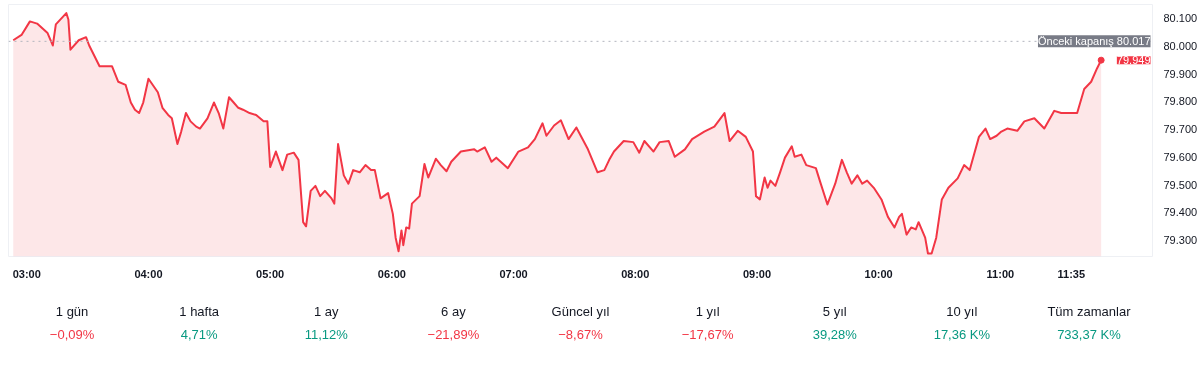 The height and width of the screenshot is (378, 1200). What do you see at coordinates (1089, 312) in the screenshot?
I see `text: Tüm zamanlar` at bounding box center [1089, 312].